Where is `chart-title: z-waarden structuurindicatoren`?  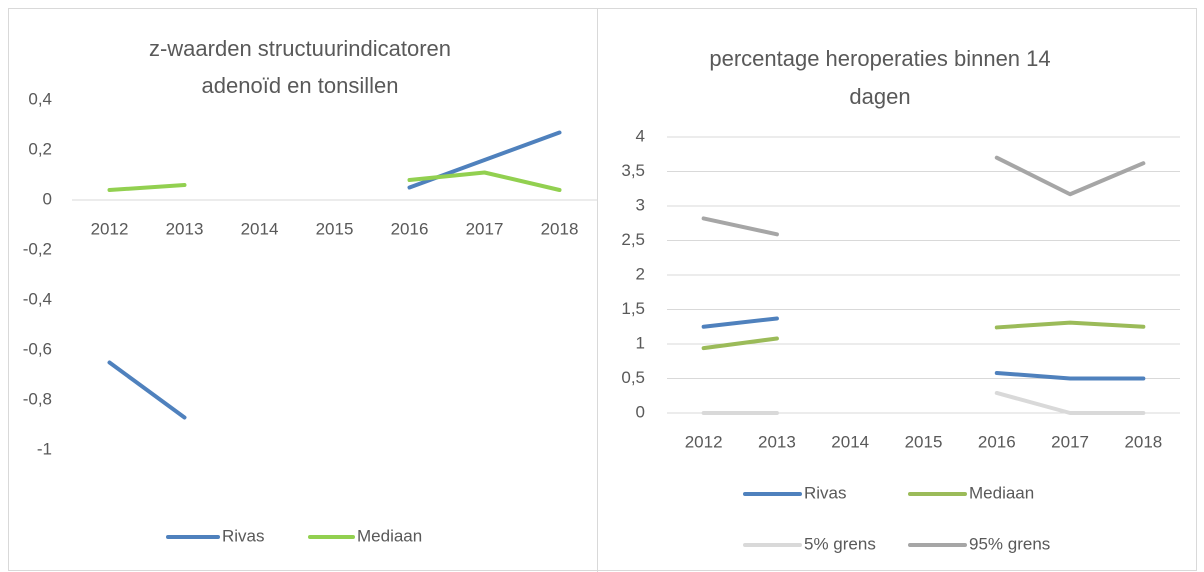 chart-title: z-waarden structuurindicatoren is located at coordinates (300, 48).